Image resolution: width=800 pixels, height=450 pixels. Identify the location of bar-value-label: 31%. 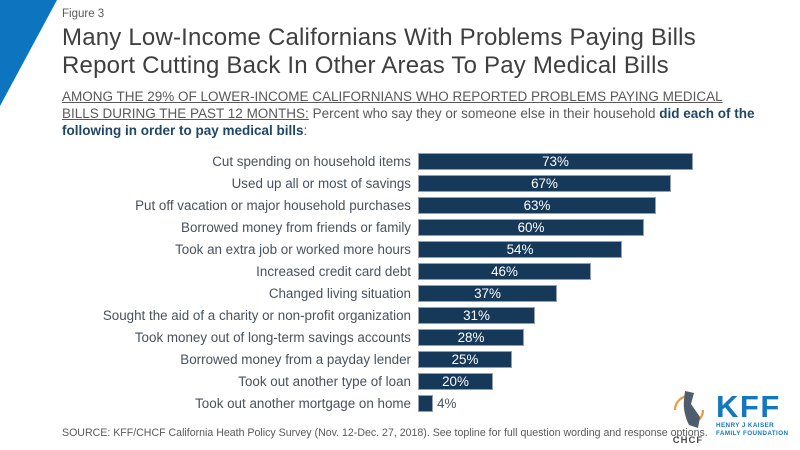
(476, 315).